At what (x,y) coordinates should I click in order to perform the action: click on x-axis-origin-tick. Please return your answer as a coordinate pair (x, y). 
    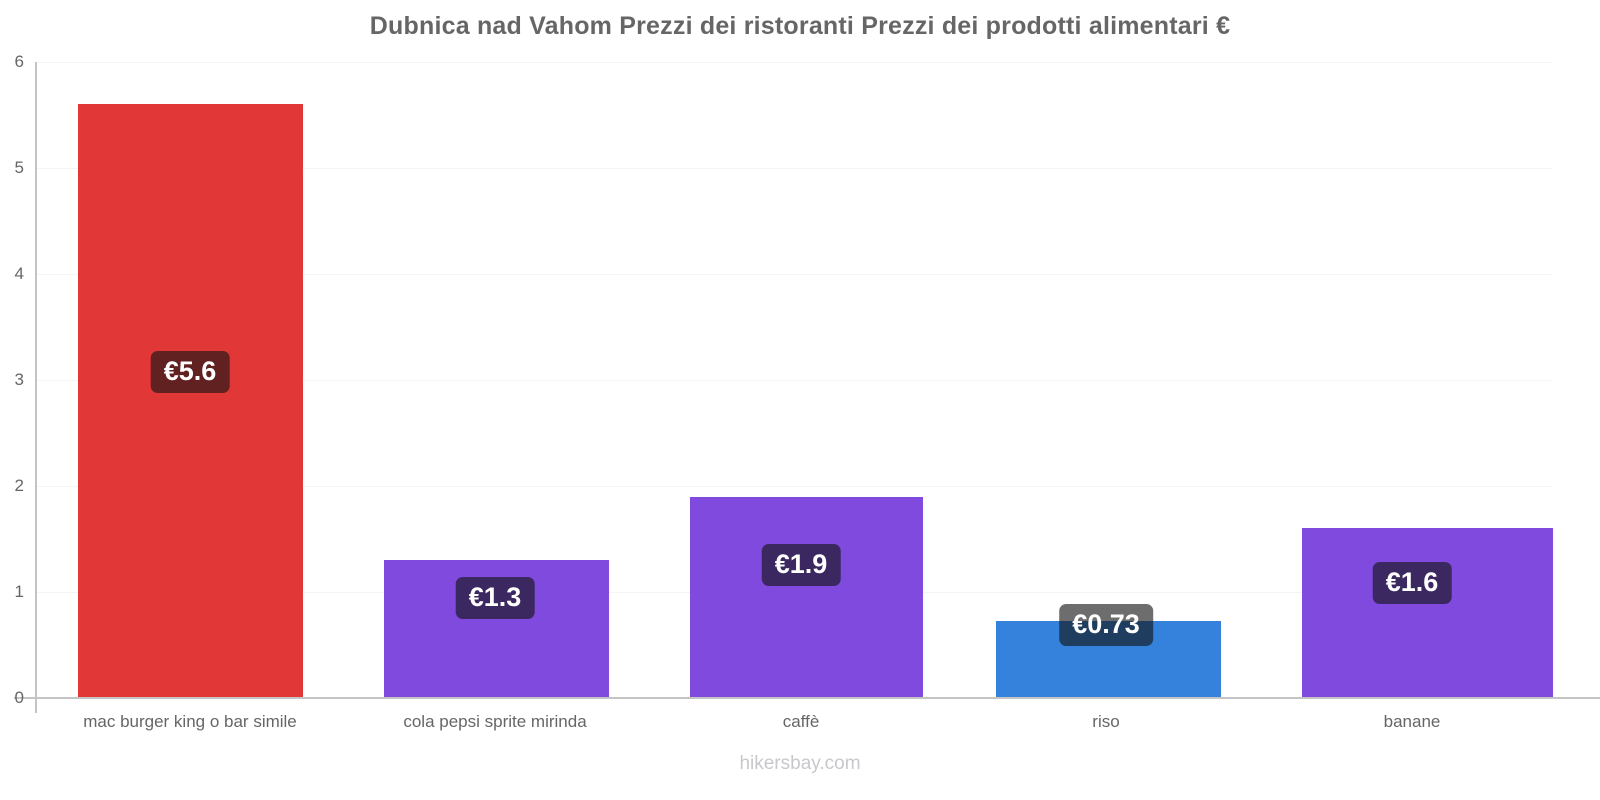
    Looking at the image, I should click on (36, 706).